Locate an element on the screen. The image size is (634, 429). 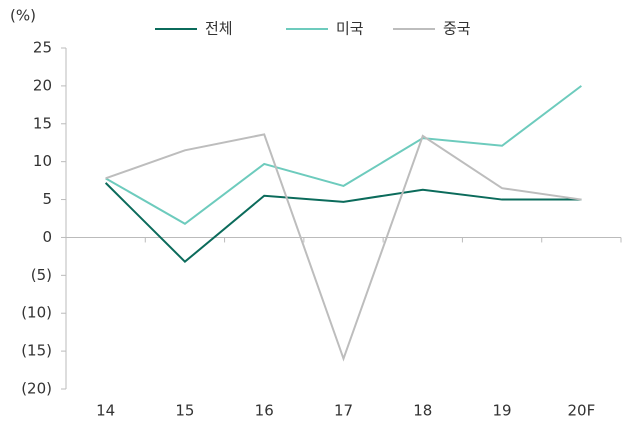
y-tick-label: 20 is located at coordinates (42, 85).